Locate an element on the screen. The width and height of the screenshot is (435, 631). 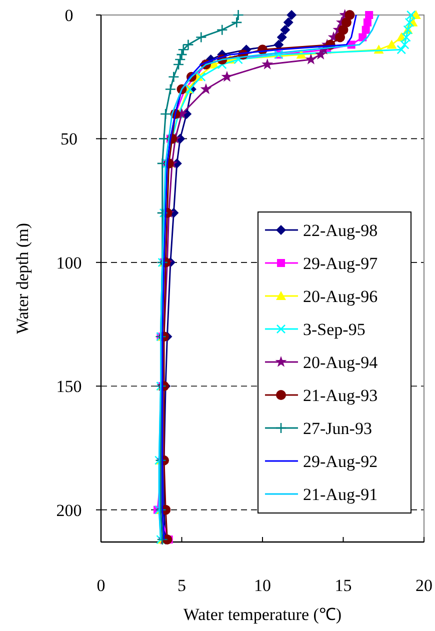
legend-label: 21-Aug-91 is located at coordinates (340, 494).